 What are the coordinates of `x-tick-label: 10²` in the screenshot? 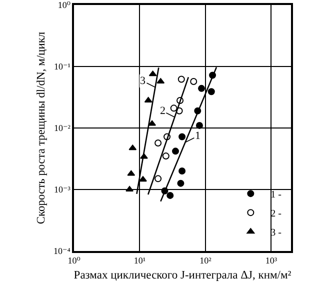 It's located at (206, 261).